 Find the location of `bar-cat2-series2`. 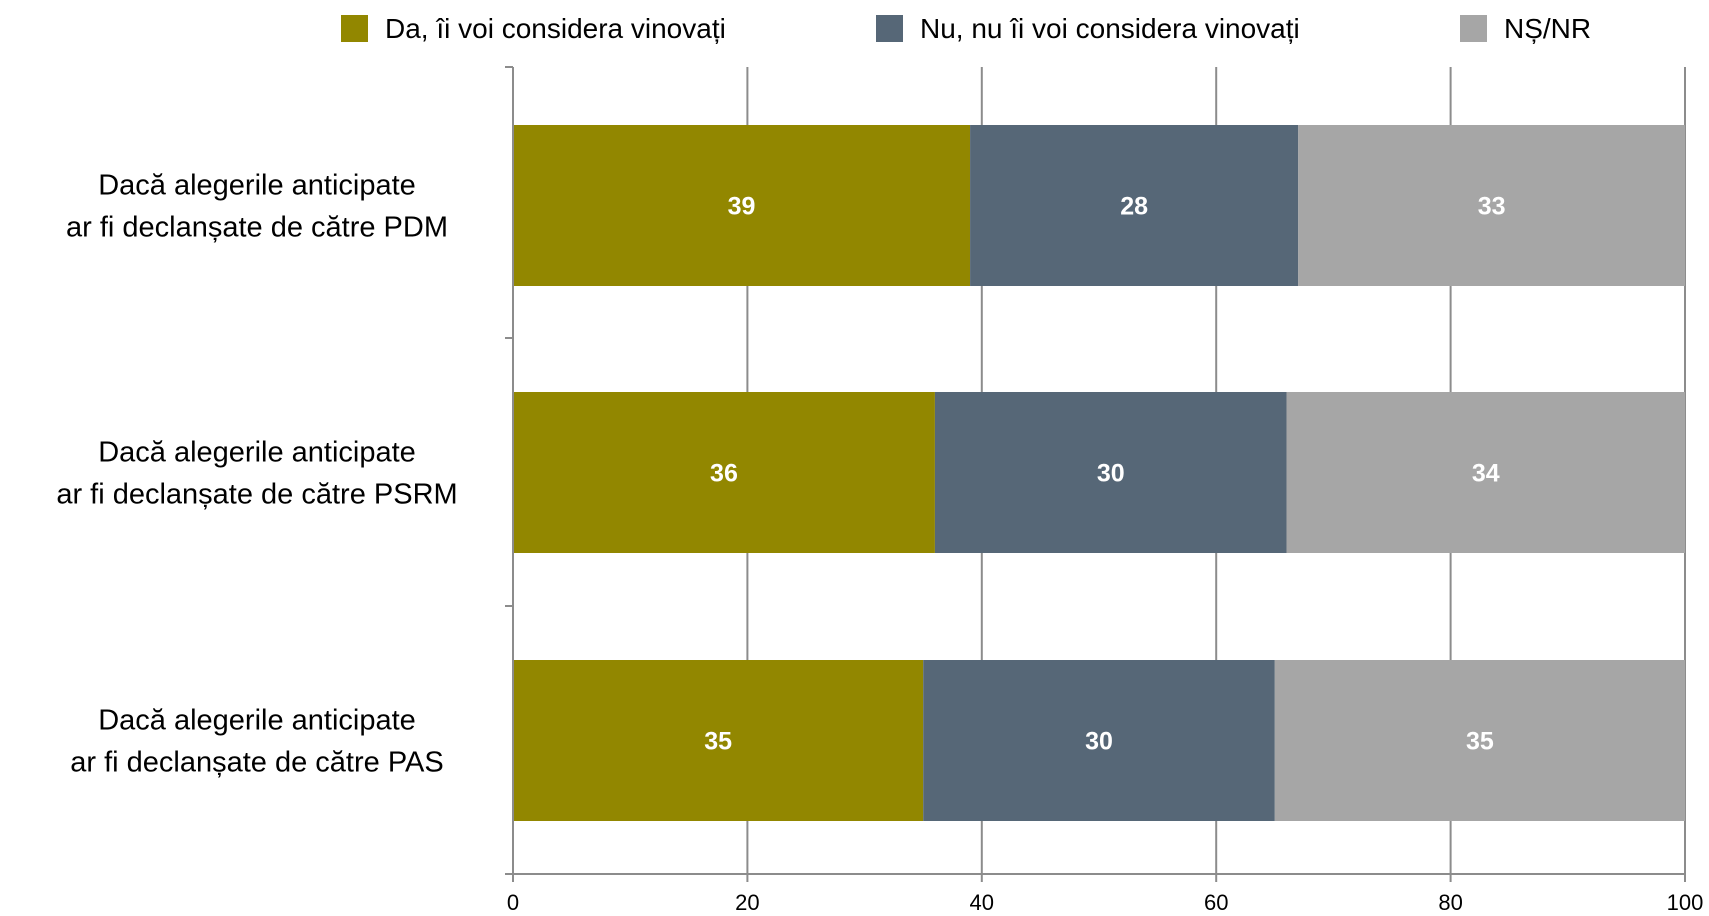

bar-cat2-series2 is located at coordinates (1110, 472).